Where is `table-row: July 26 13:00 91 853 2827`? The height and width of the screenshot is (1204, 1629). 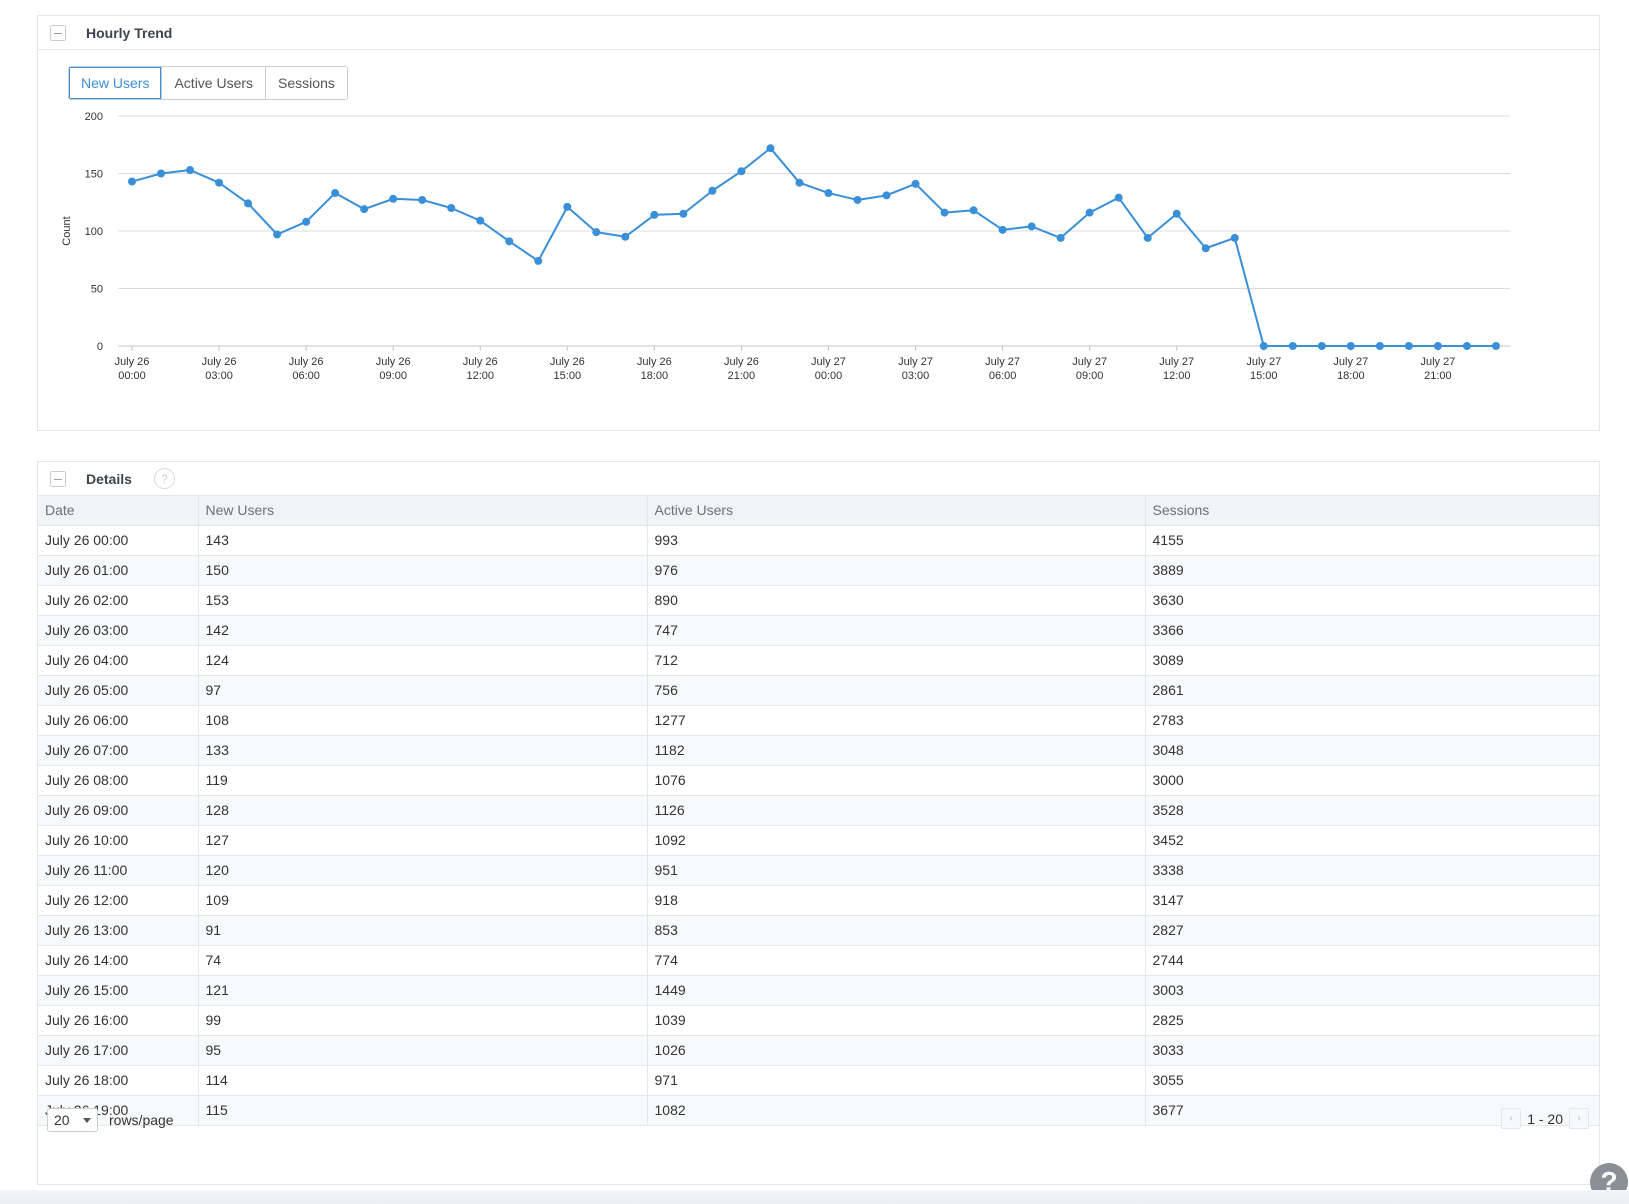 table-row: July 26 13:00 91 853 2827 is located at coordinates (818, 930).